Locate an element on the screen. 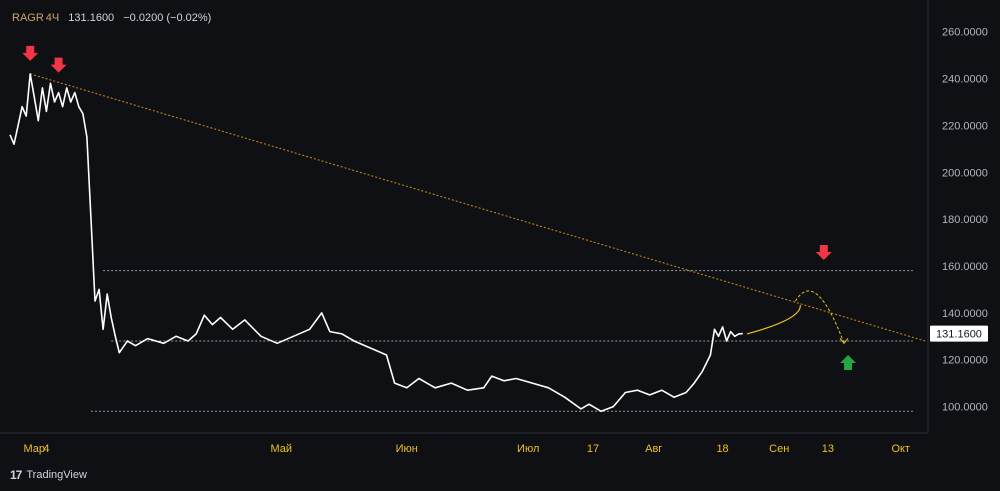 The width and height of the screenshot is (1000, 491). change-label: −0.0200 (−0.02%) is located at coordinates (167, 18).